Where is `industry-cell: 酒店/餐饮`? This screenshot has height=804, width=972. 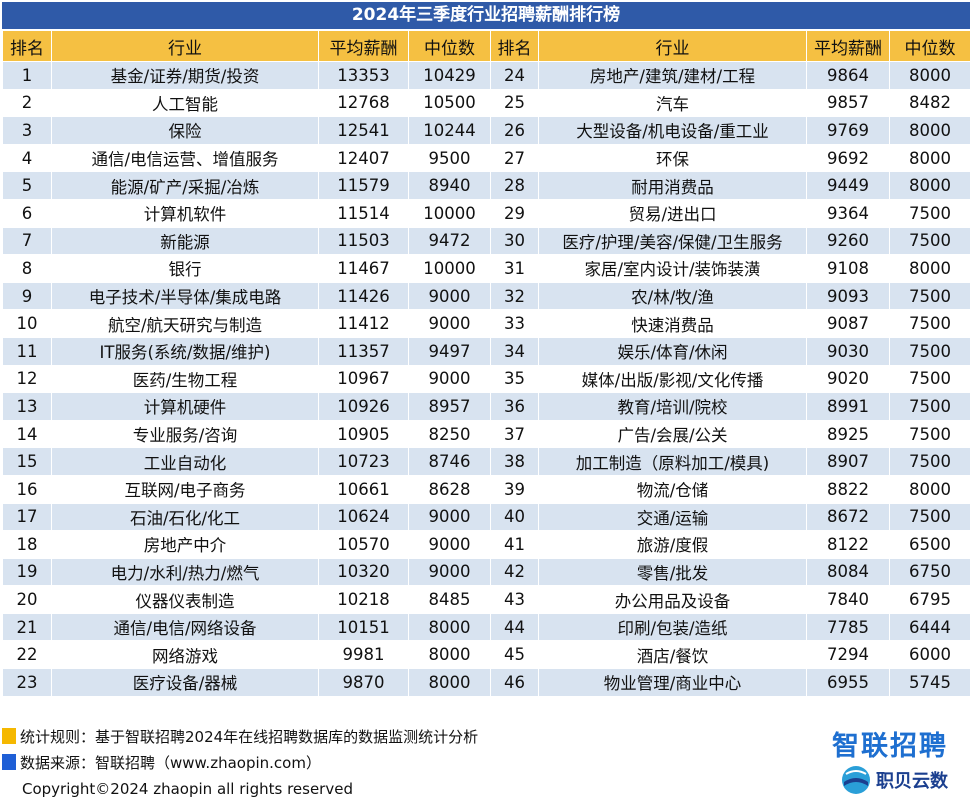 industry-cell: 酒店/餐饮 is located at coordinates (672, 655).